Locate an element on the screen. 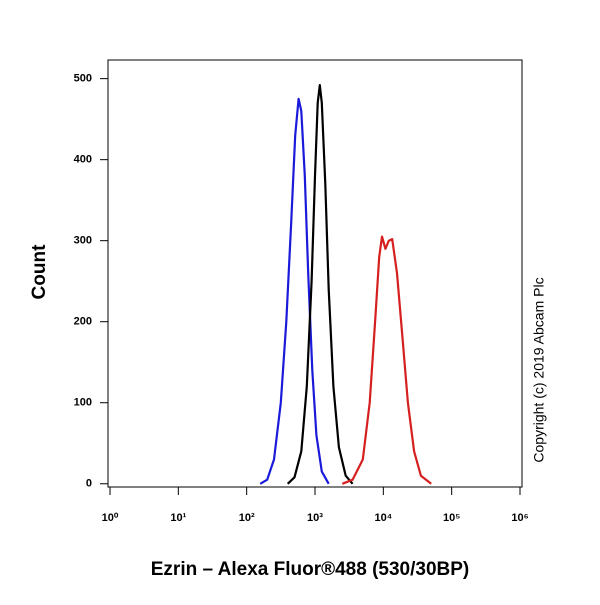  y-tick-label: 200 is located at coordinates (83, 322).